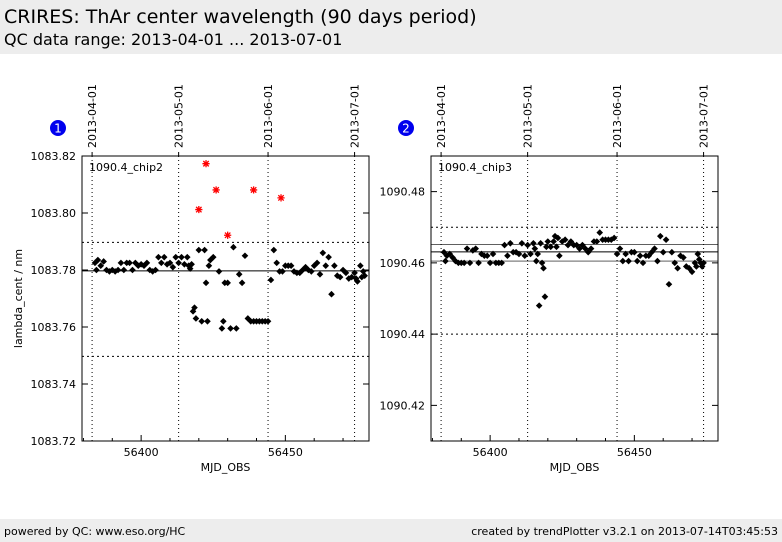 The width and height of the screenshot is (782, 542). I want to click on y-tick-label: 1083.72, so click(54, 441).